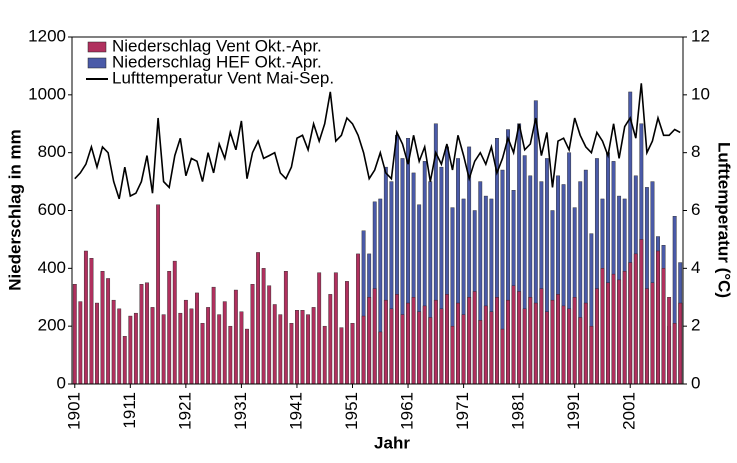  I want to click on x-tick-label: 1931, so click(240, 411).